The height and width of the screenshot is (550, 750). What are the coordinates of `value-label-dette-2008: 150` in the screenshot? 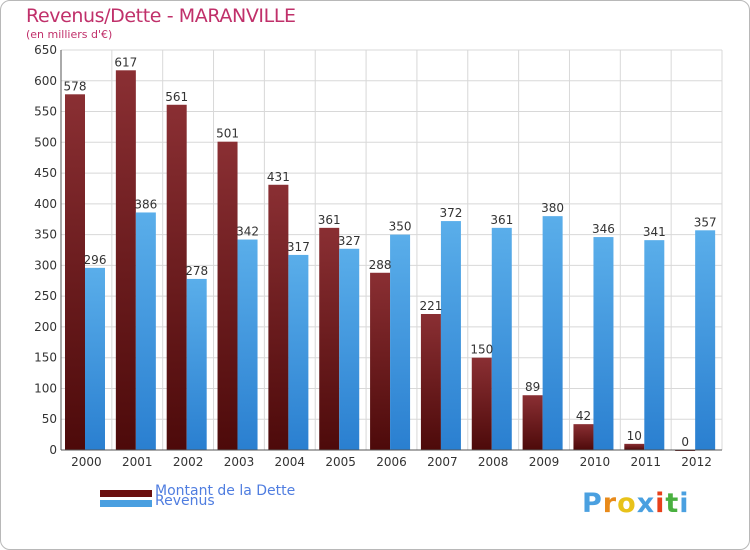 It's located at (481, 350).